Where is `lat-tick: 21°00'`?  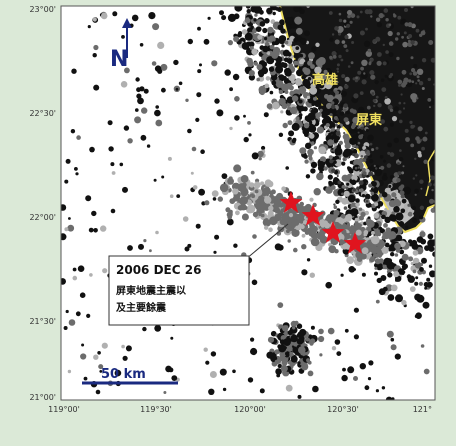
lat-tick: 21°00' is located at coordinates (42, 397).